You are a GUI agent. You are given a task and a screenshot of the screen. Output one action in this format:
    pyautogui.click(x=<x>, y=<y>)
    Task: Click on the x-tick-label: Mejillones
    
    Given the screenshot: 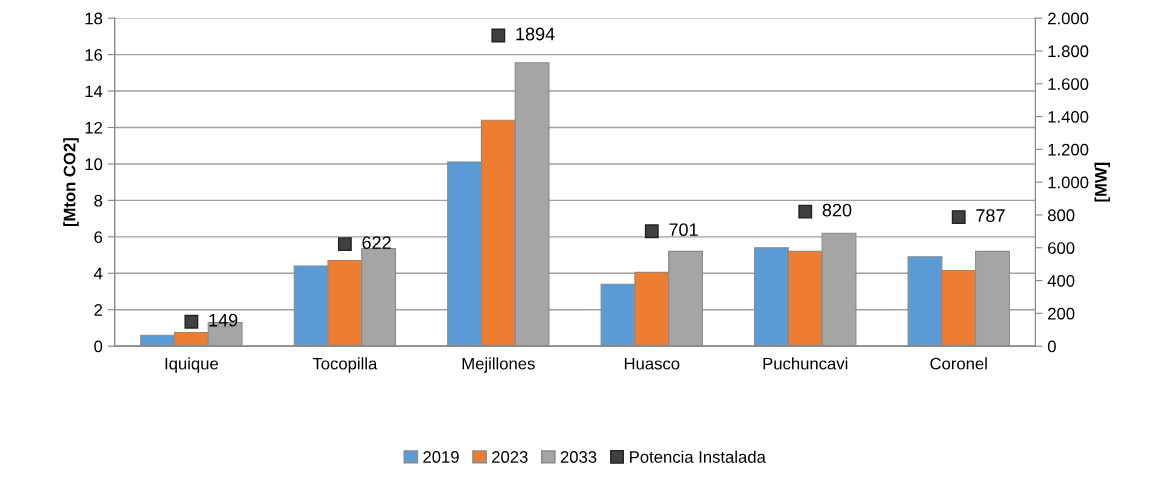 What is the action you would take?
    pyautogui.click(x=498, y=365)
    